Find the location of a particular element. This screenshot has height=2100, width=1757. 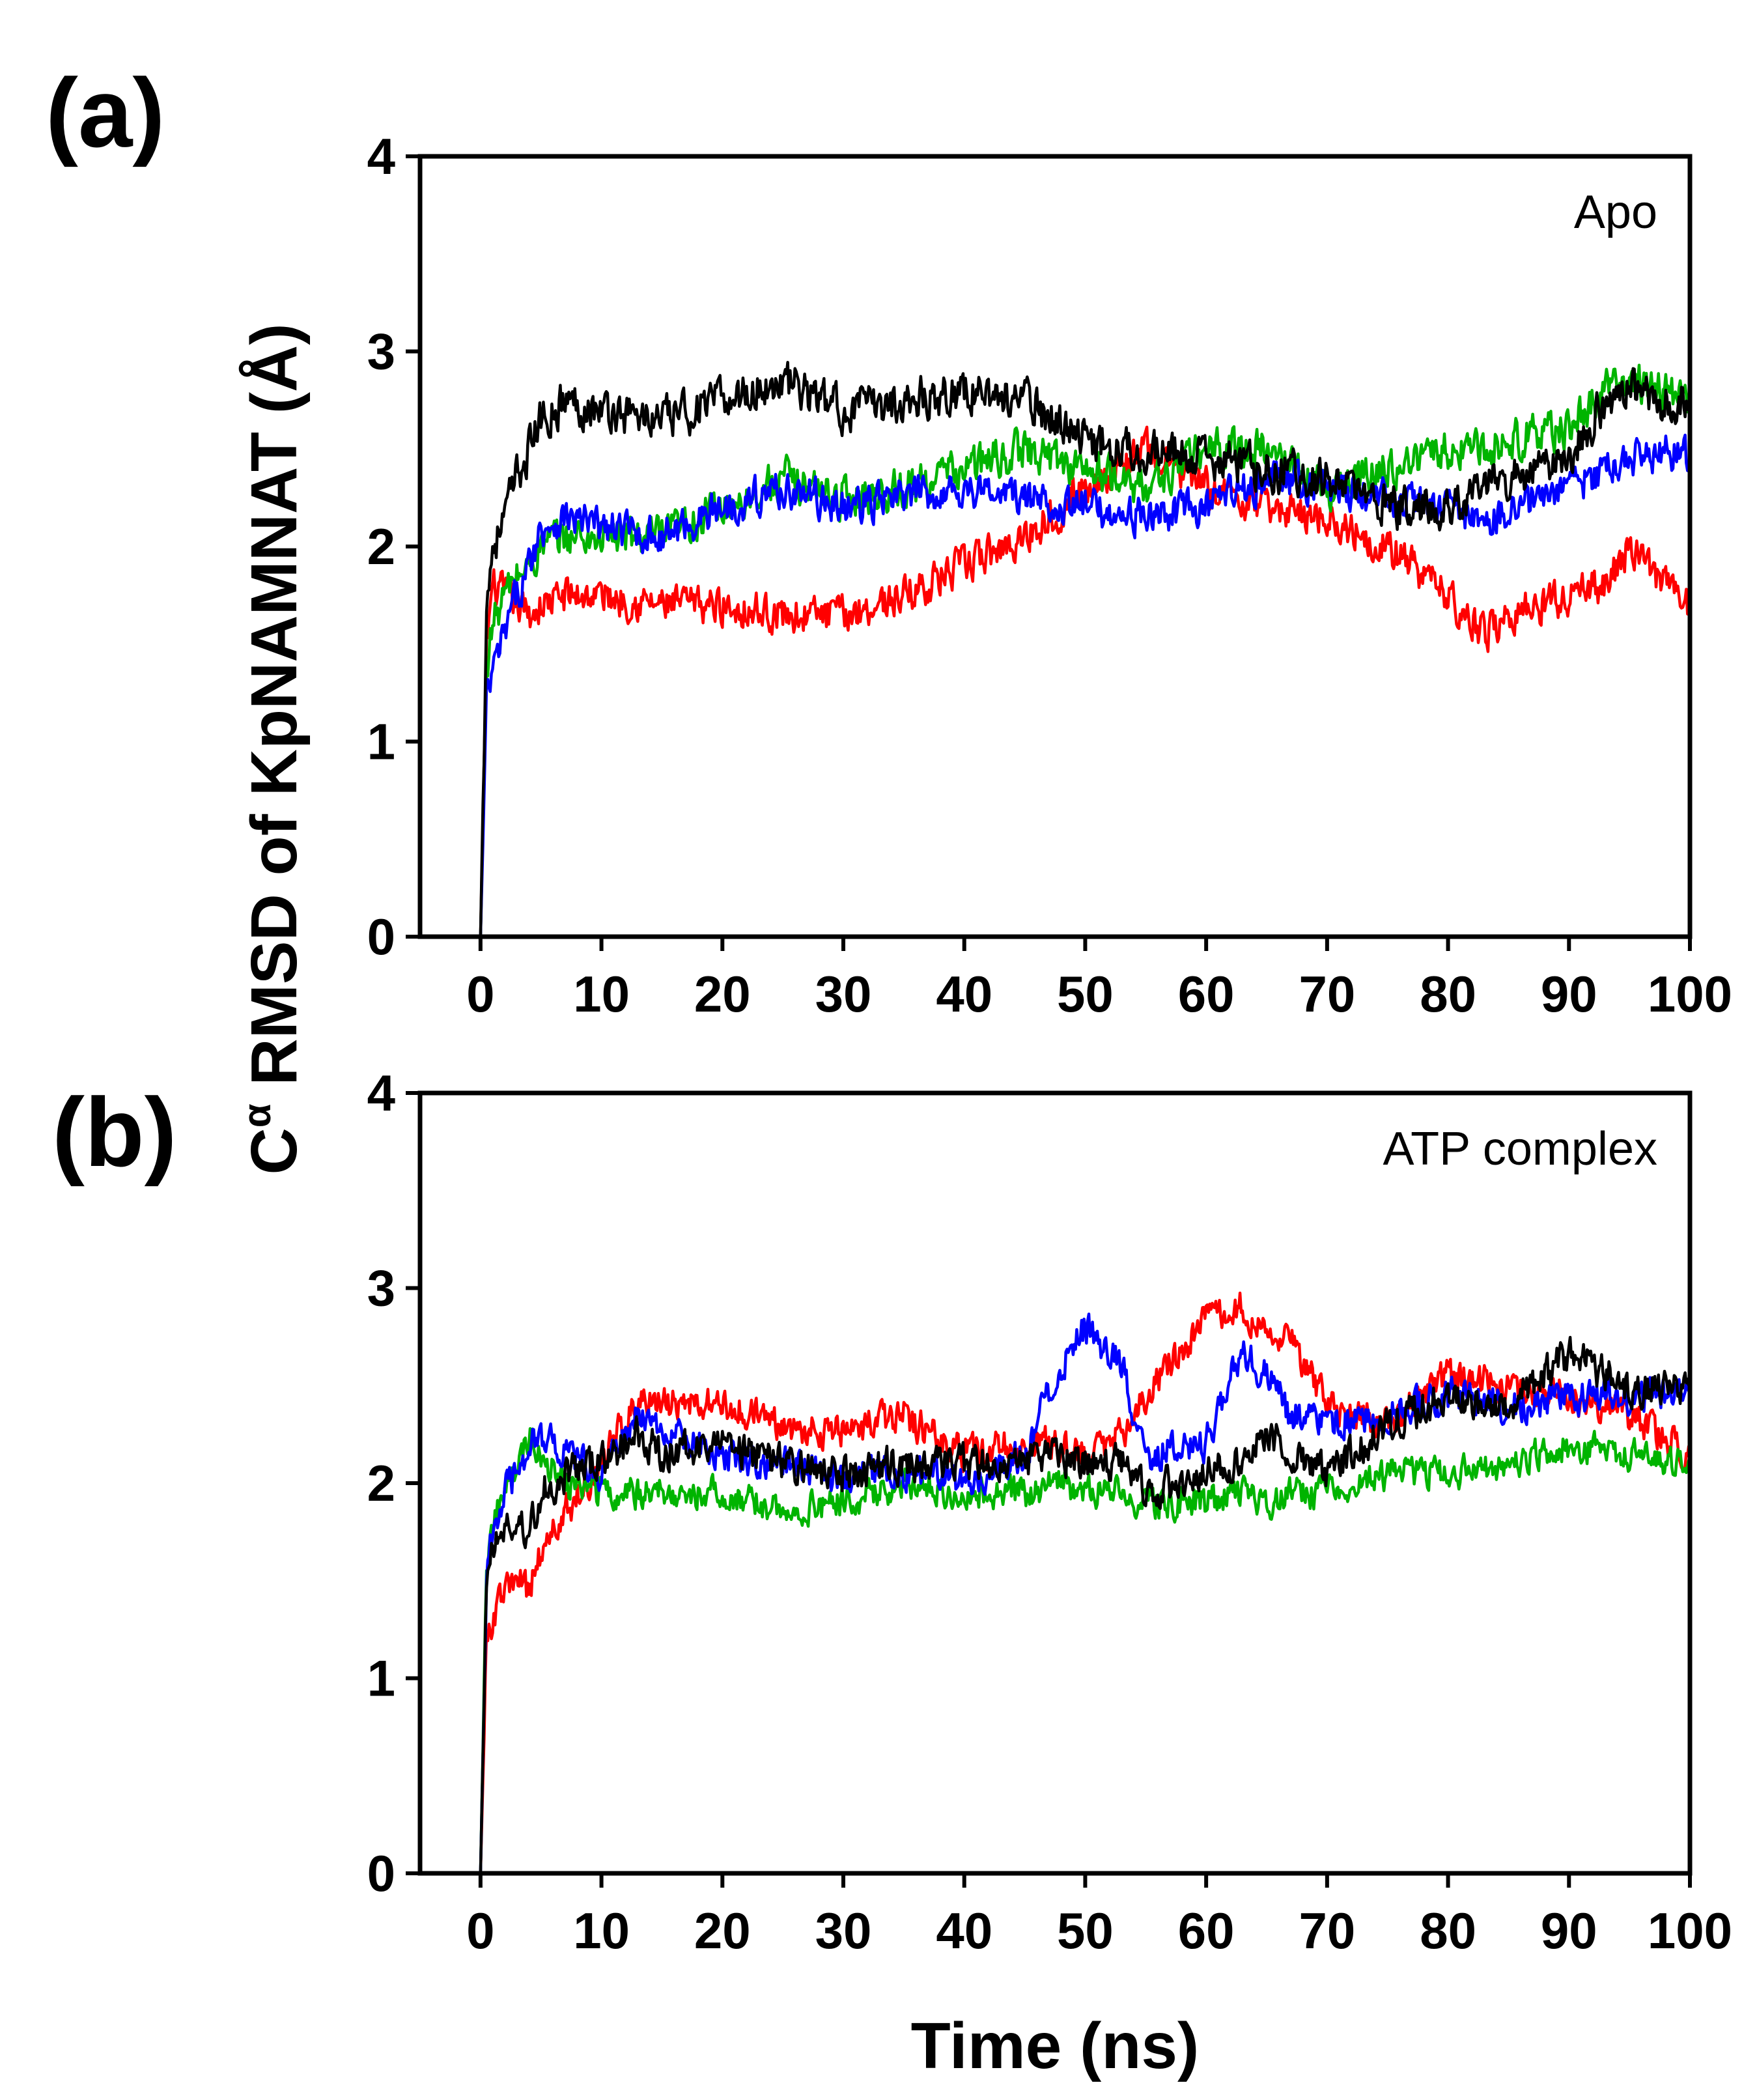

panel-b-x-ticks: 0 10 20 30 40 50 60 70 80 90 100 is located at coordinates (1099, 1916).